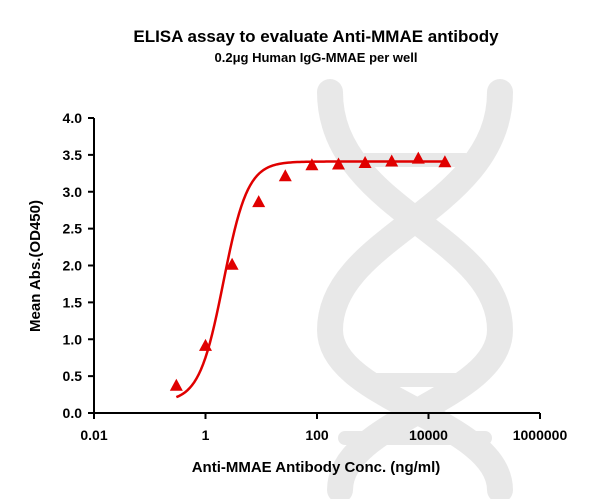  What do you see at coordinates (73, 192) in the screenshot?
I see `y-tick-label: 3.0` at bounding box center [73, 192].